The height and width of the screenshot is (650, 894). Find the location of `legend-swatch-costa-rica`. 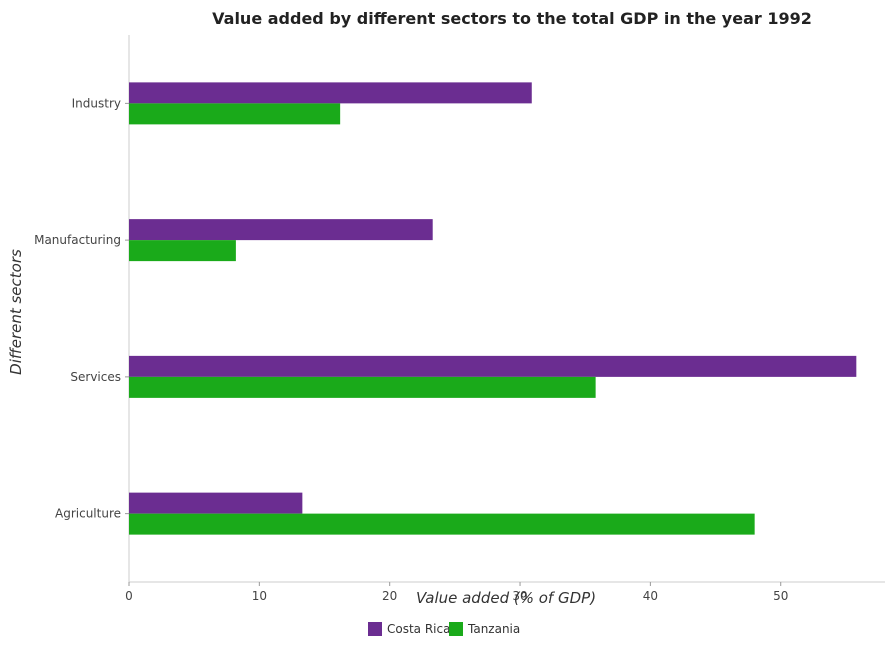

legend-swatch-costa-rica is located at coordinates (375, 629).